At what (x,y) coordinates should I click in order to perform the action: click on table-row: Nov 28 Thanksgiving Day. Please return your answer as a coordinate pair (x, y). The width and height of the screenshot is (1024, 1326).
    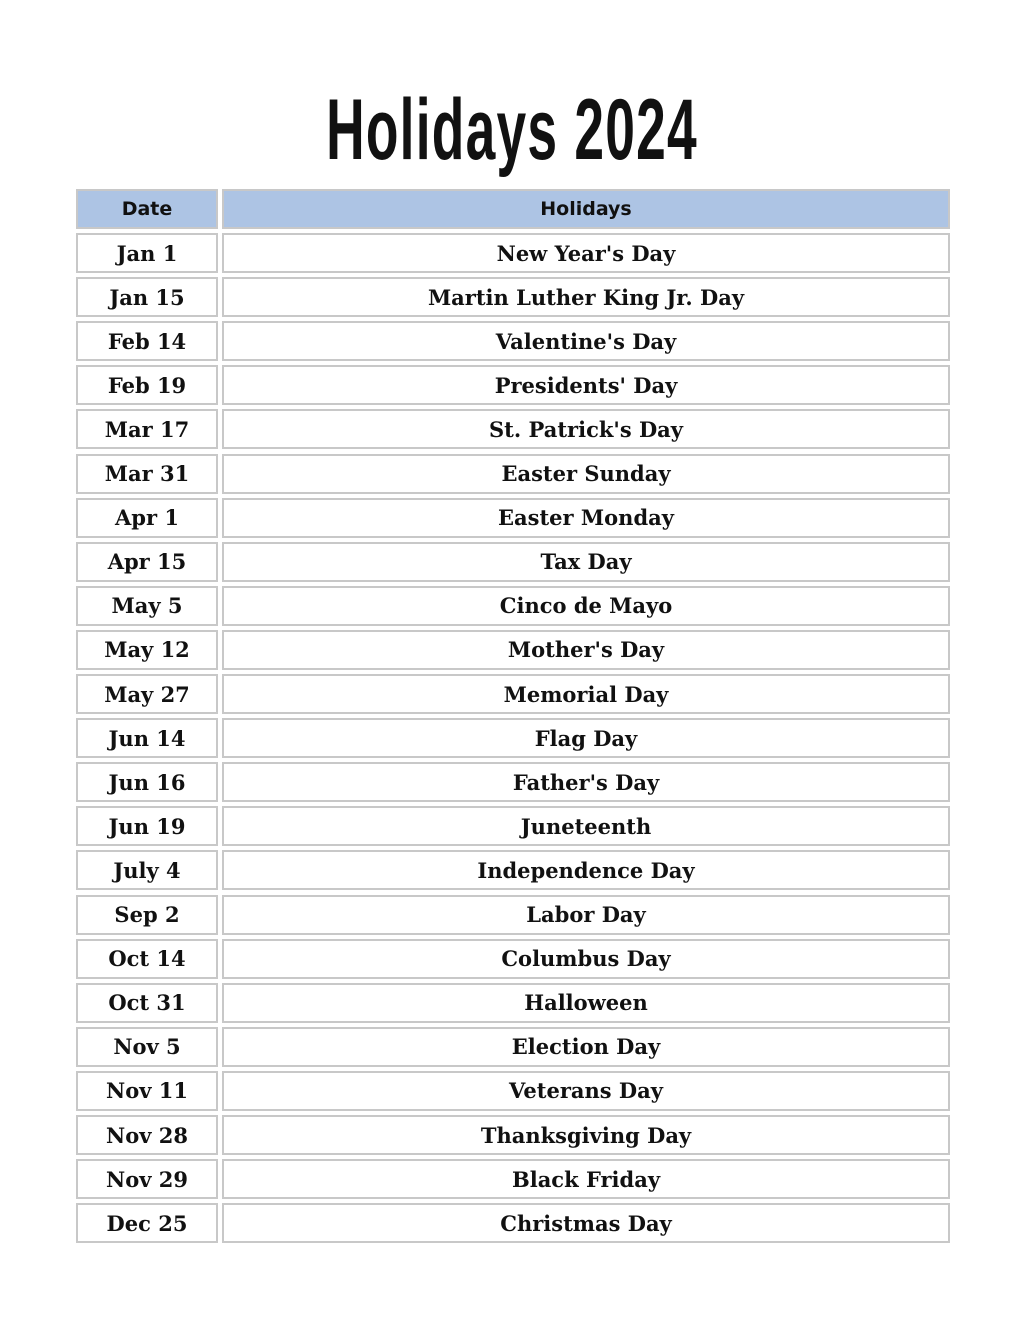
    Looking at the image, I should click on (513, 1135).